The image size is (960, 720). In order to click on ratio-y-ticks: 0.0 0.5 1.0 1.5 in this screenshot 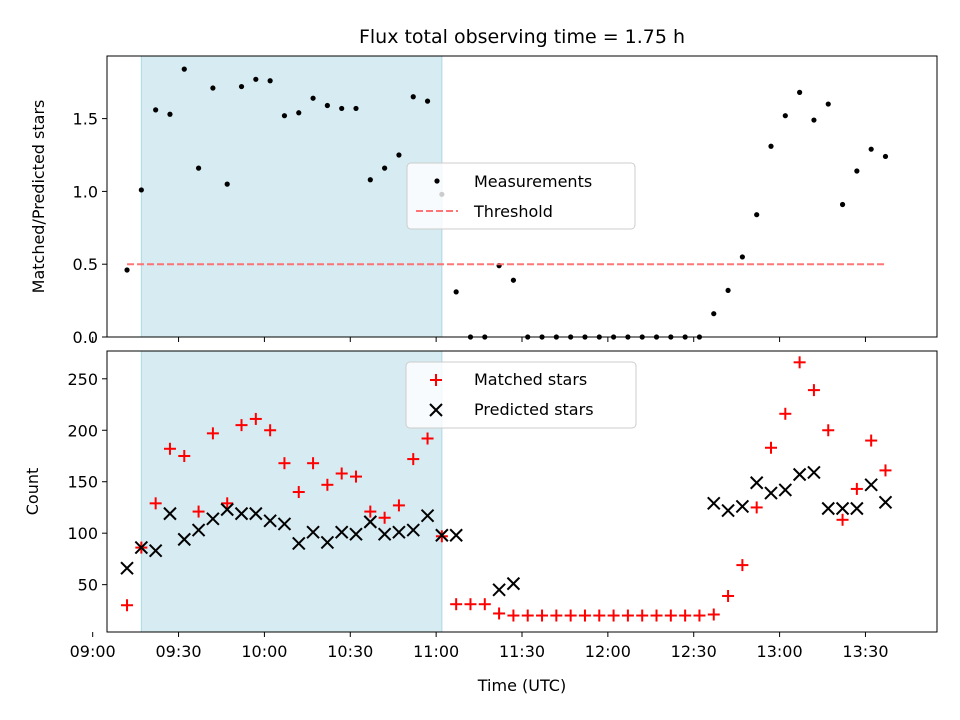, I will do `click(90, 228)`.